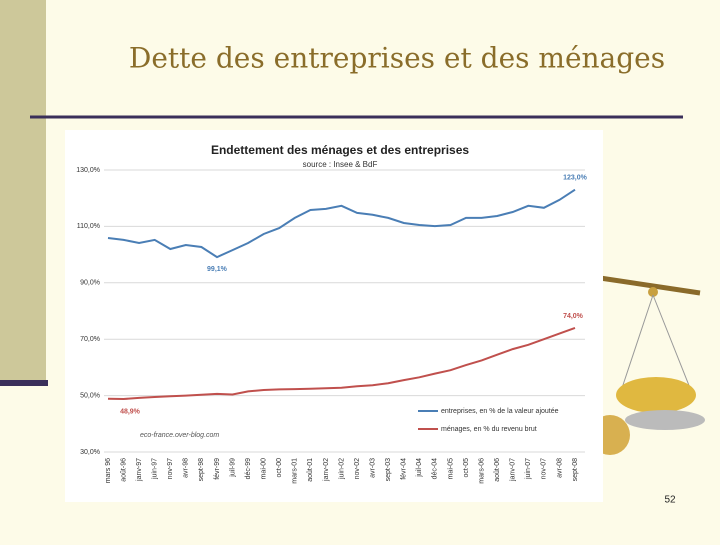 This screenshot has width=720, height=545. I want to click on x-tick-label: avr-03, so click(372, 468).